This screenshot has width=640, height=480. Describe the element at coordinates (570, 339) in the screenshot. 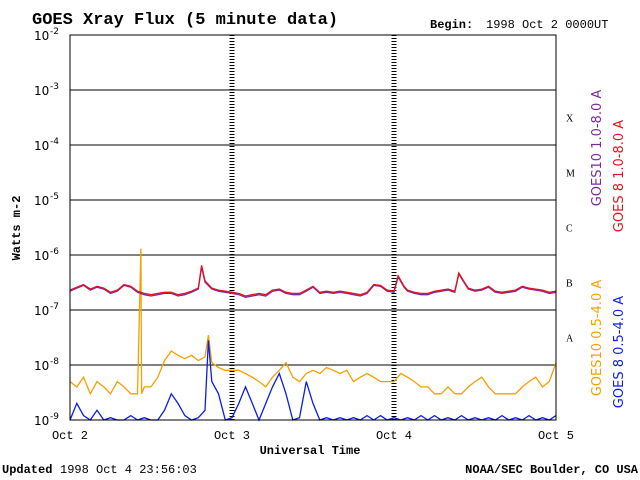

I see `flare-class-a: A` at that location.